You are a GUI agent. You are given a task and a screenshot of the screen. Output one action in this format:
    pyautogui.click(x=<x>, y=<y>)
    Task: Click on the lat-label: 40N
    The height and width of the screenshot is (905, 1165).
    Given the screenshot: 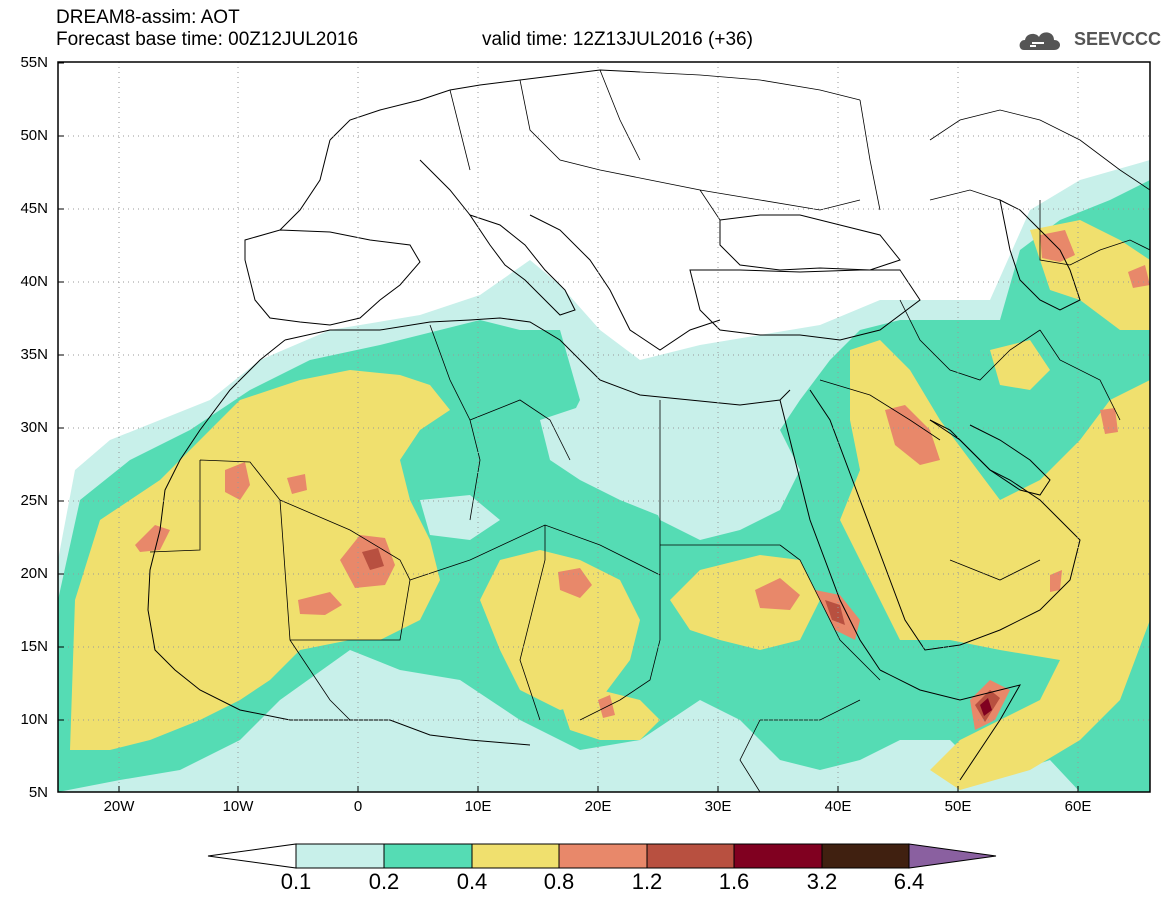 What is the action you would take?
    pyautogui.click(x=34, y=281)
    